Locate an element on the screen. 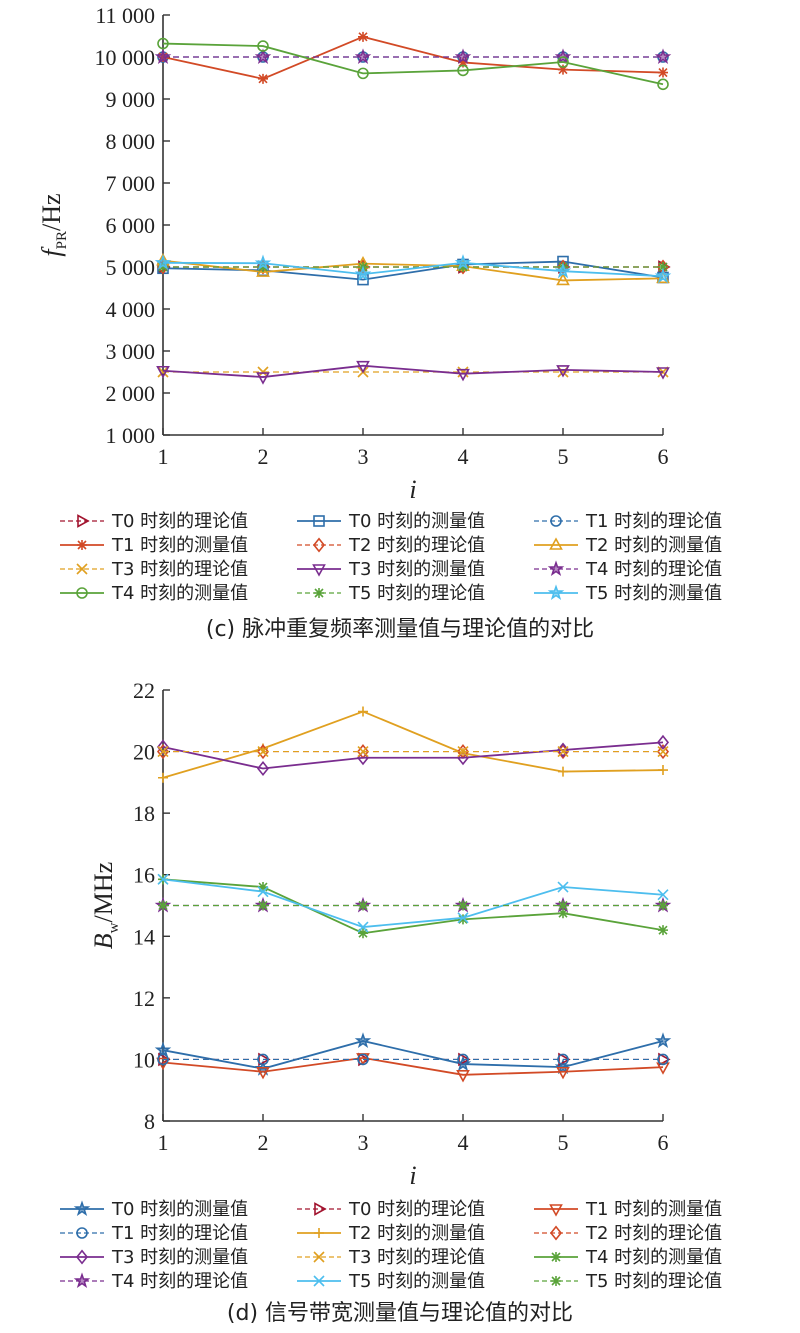 The height and width of the screenshot is (1333, 800). legend-label: T0 时刻的测量值 is located at coordinates (416, 521).